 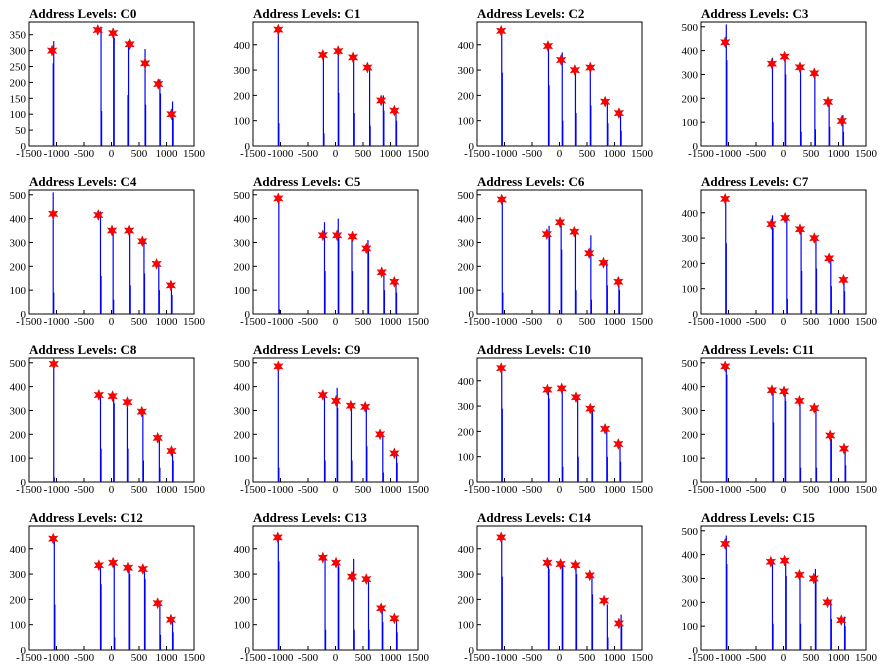 I want to click on chart-title: Address Levels: C2, so click(x=531, y=13).